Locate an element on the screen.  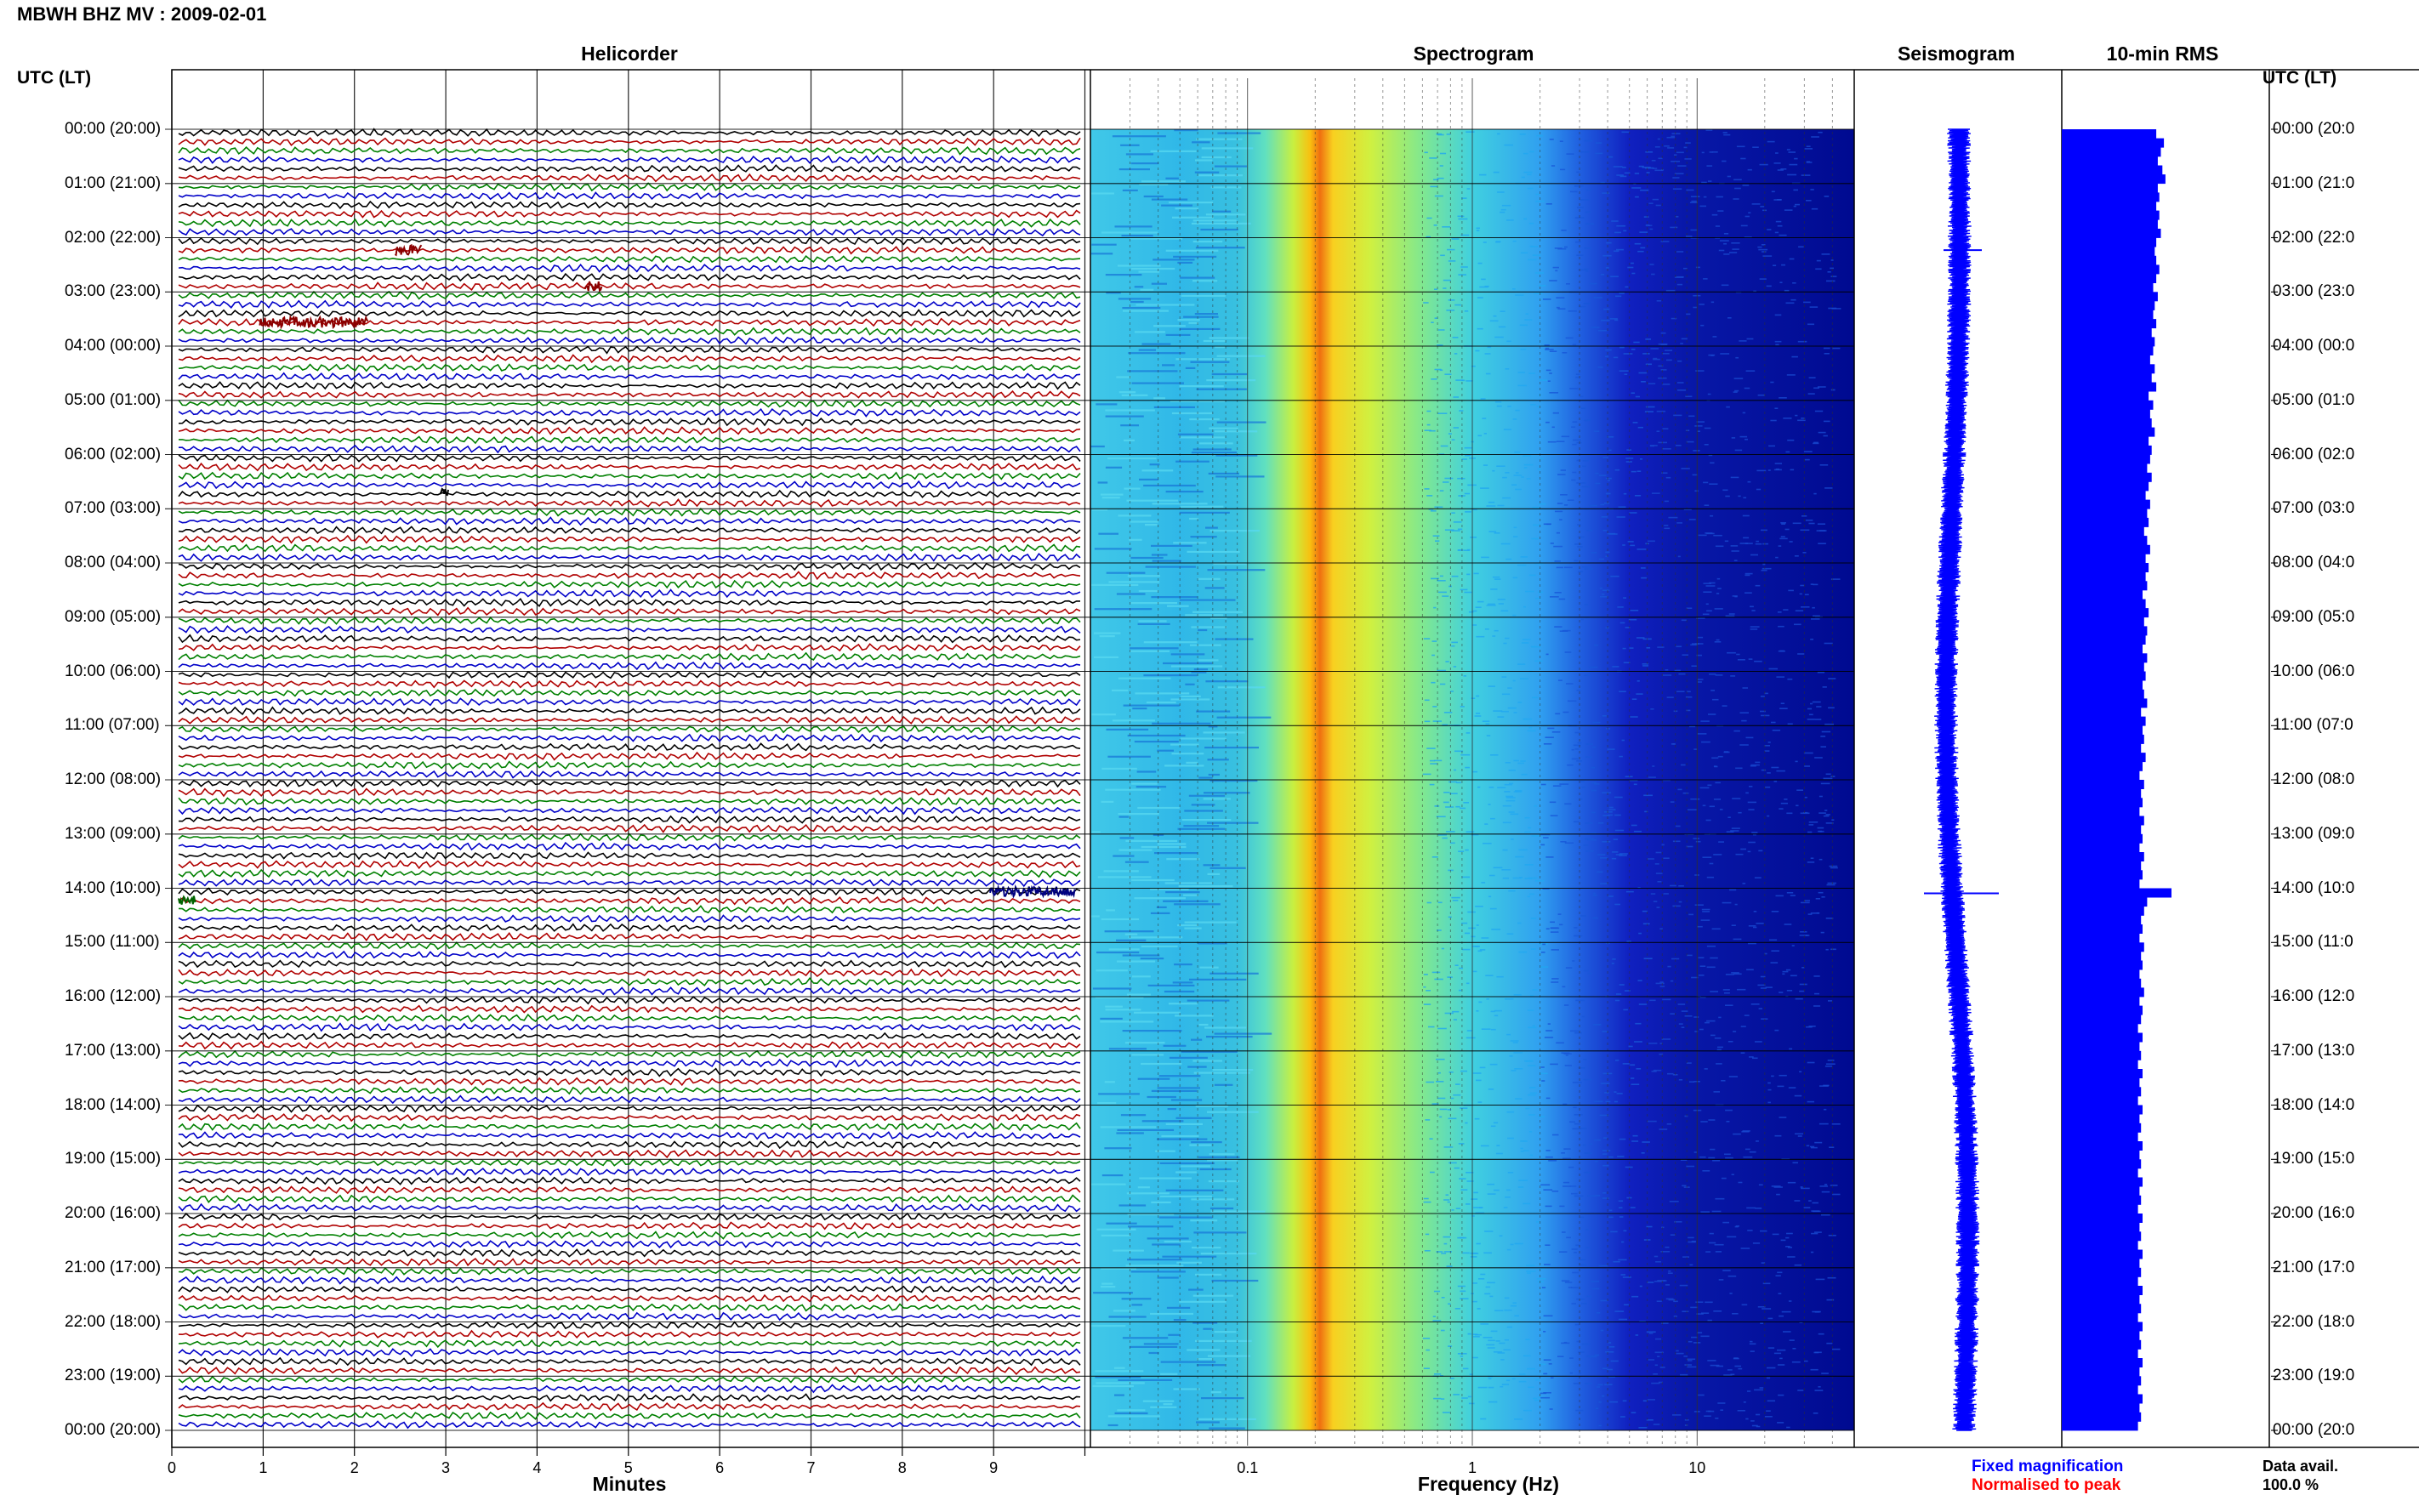
time-label-left: 16:00 (12:00) is located at coordinates (113, 996).